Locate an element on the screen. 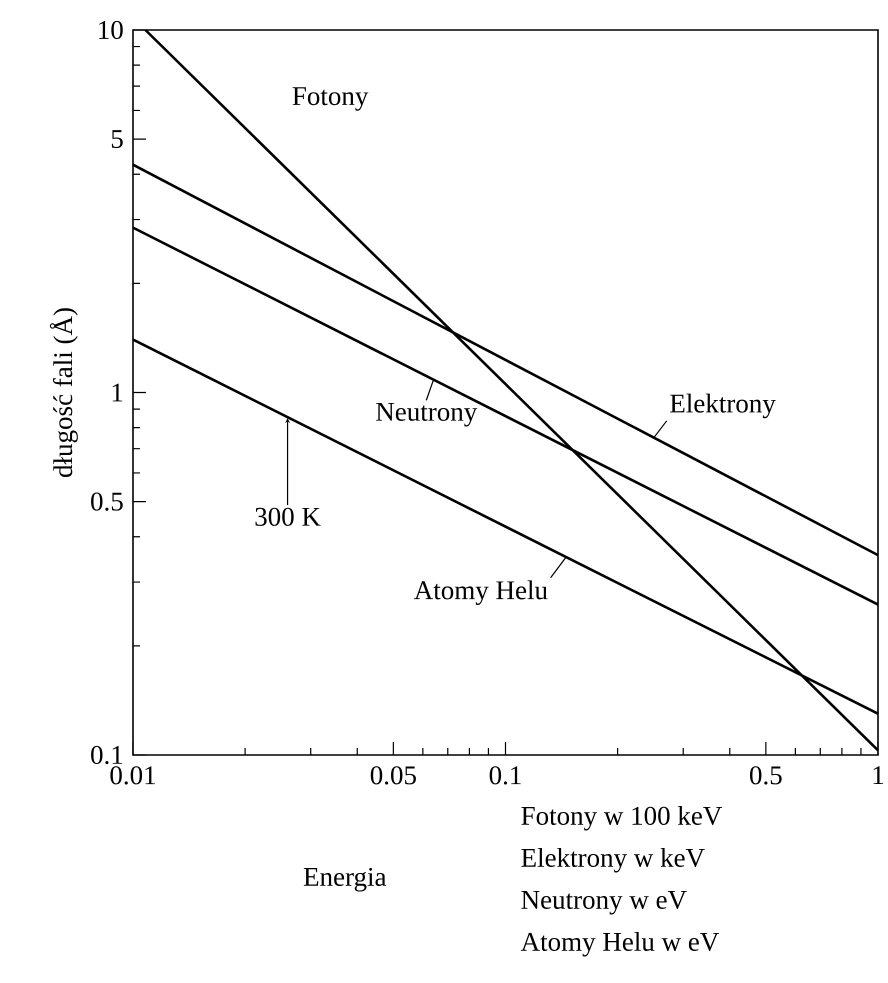 The width and height of the screenshot is (888, 983). text: Fotony w 100 keV is located at coordinates (621, 818).